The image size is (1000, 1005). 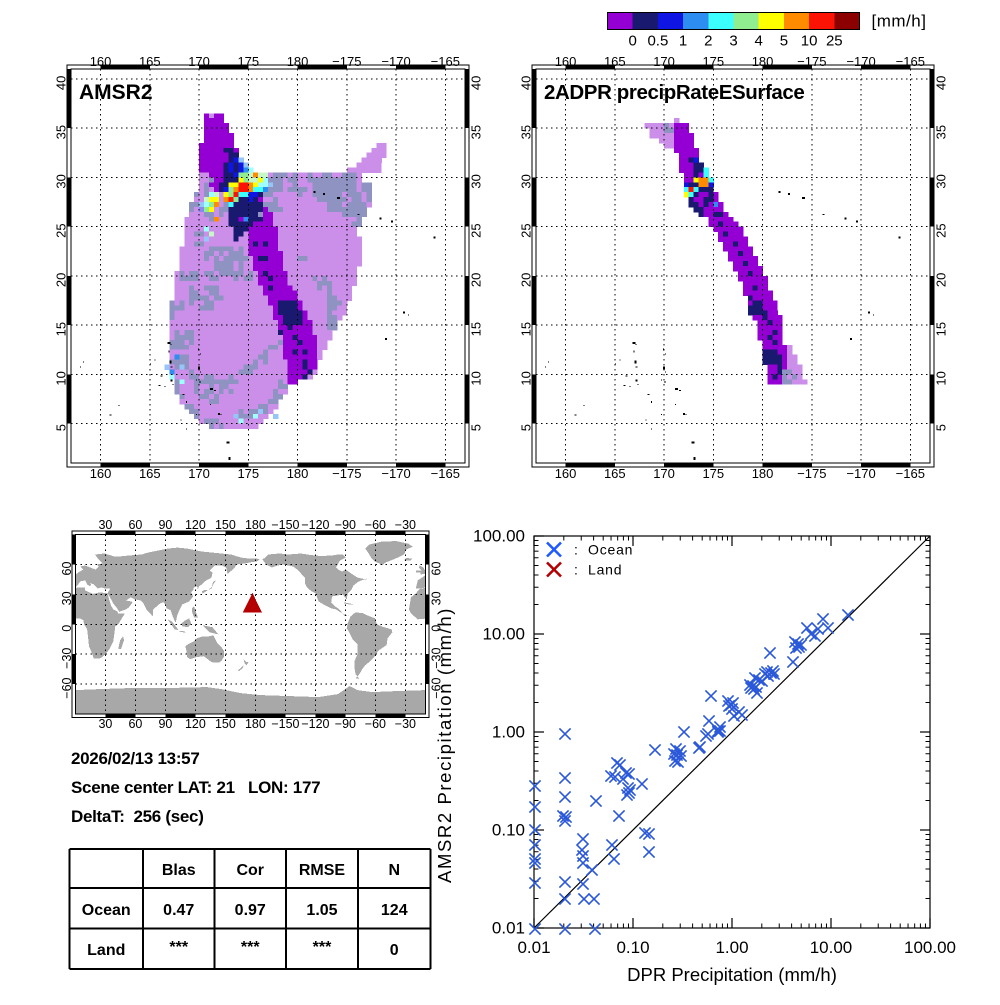 I want to click on svg-text: 35, so click(x=60, y=132).